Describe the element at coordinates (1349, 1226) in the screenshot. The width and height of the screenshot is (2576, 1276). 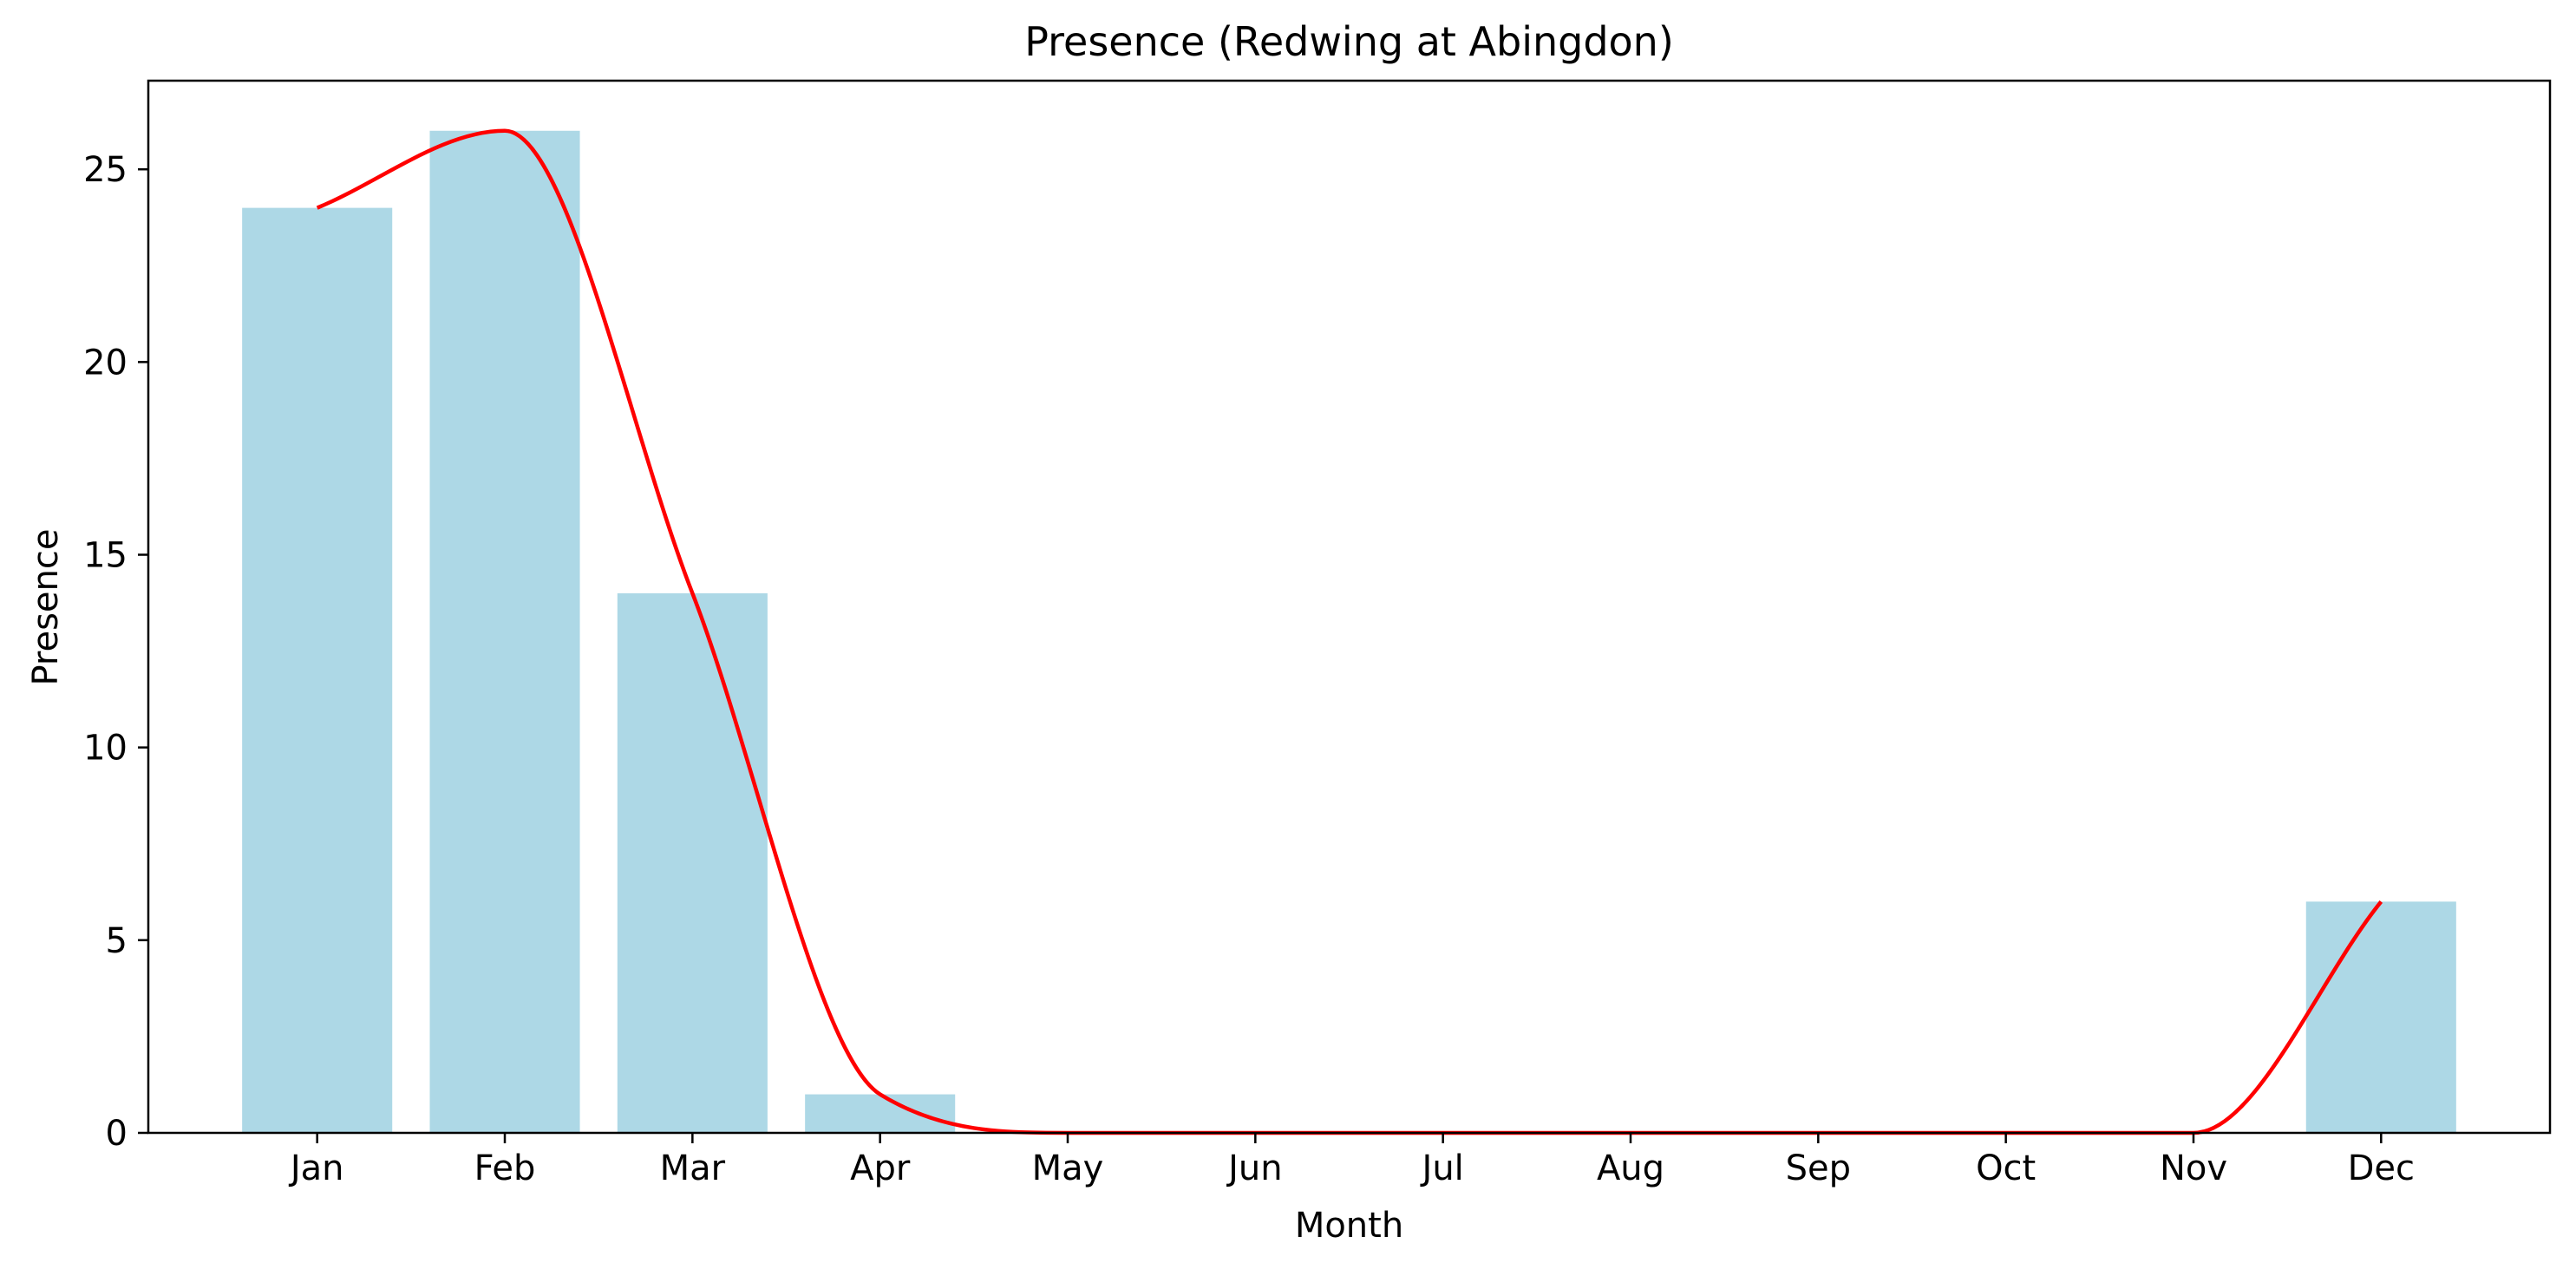
I see `x-axis-title: Month` at that location.